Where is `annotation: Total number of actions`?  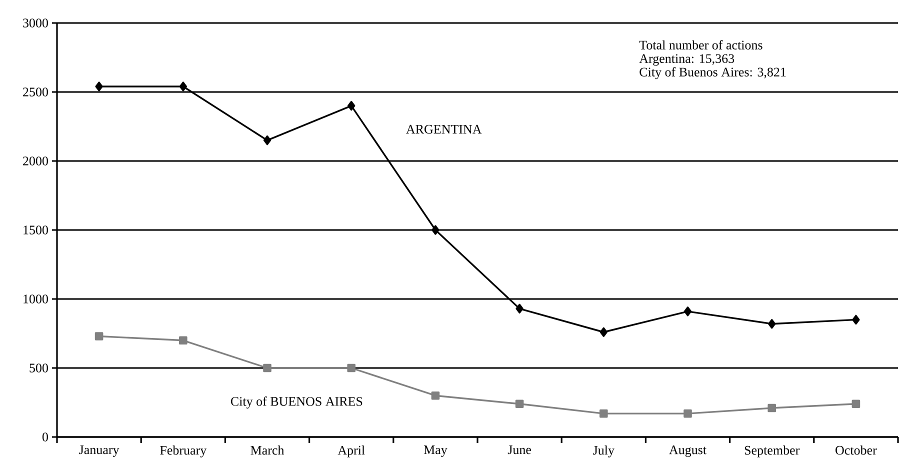
annotation: Total number of actions is located at coordinates (700, 45).